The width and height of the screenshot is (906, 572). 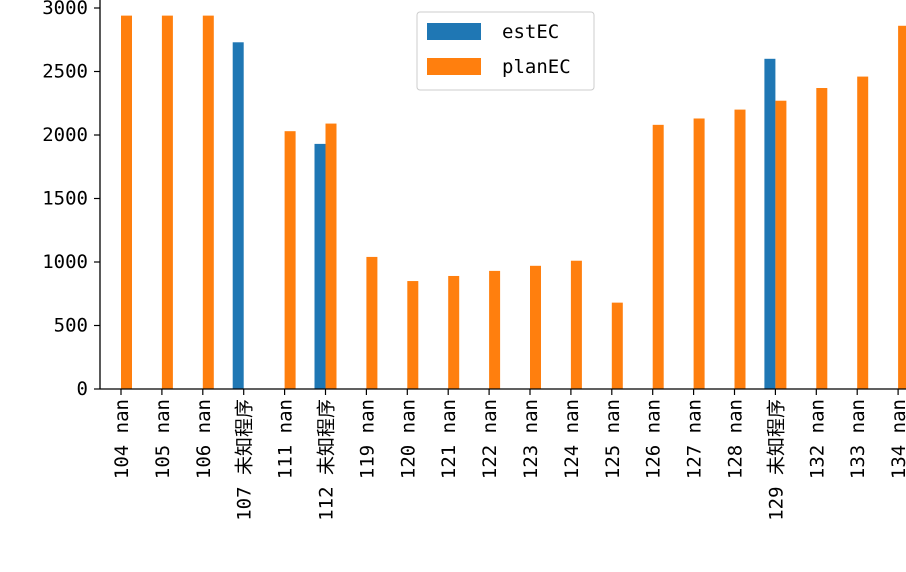 What do you see at coordinates (454, 66) in the screenshot?
I see `legend-swatch-planEC` at bounding box center [454, 66].